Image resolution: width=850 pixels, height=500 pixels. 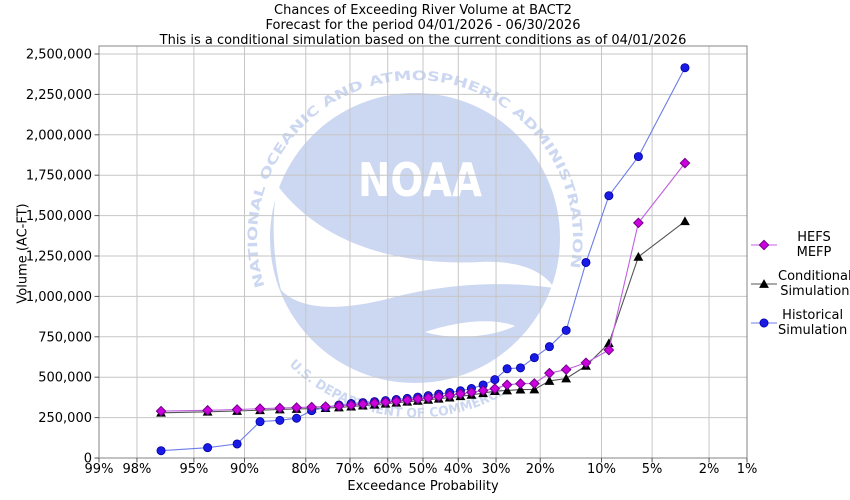 I want to click on legend-item-historical-simulation: Historical Simulation, so click(x=800, y=323).